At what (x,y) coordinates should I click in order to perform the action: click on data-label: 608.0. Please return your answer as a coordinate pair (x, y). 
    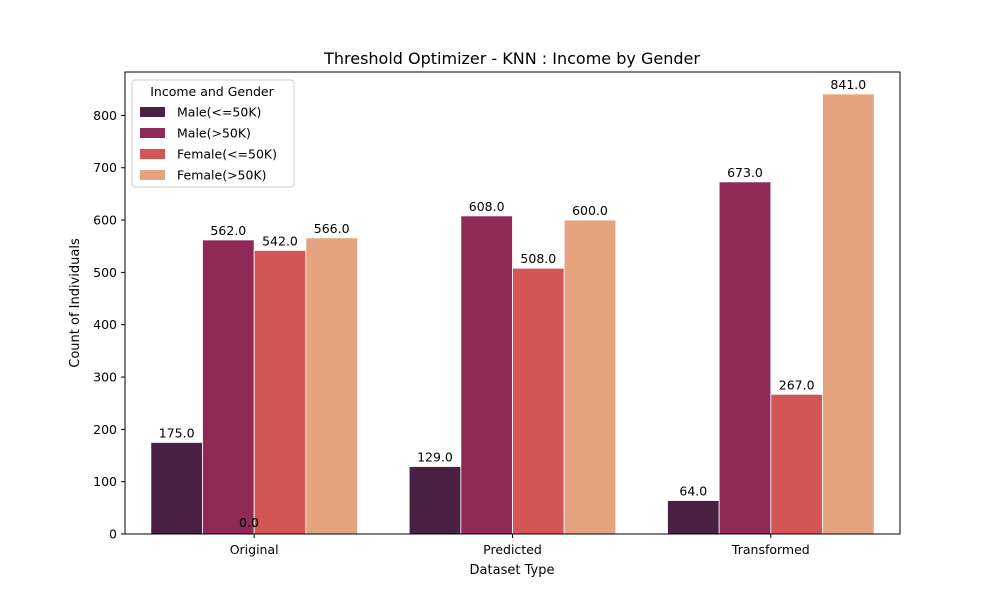
    Looking at the image, I should click on (487, 206).